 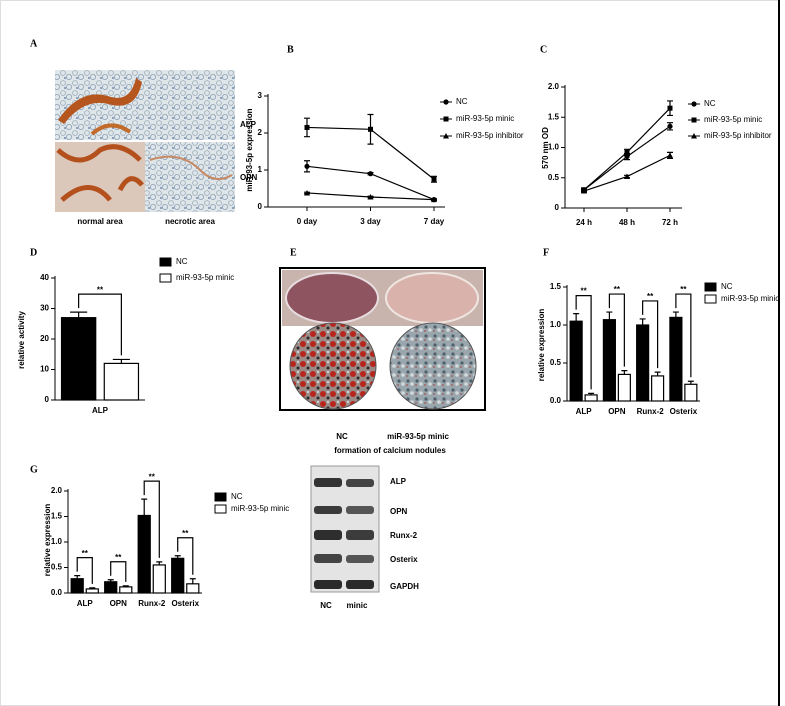 What do you see at coordinates (342, 436) in the screenshot?
I see `column-label: NC` at bounding box center [342, 436].